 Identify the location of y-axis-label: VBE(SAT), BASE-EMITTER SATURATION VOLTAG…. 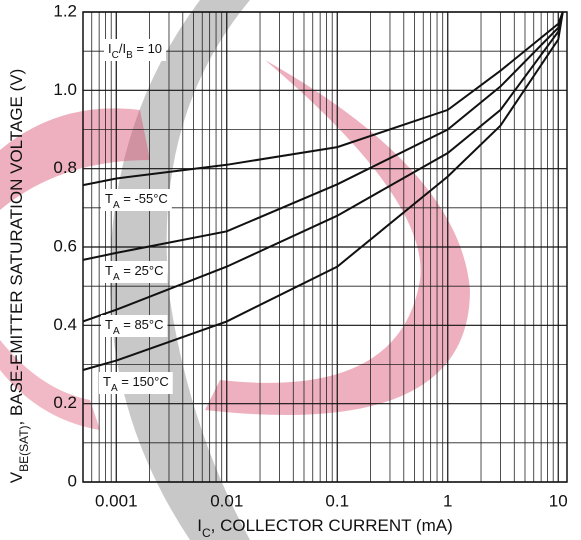
(19, 276).